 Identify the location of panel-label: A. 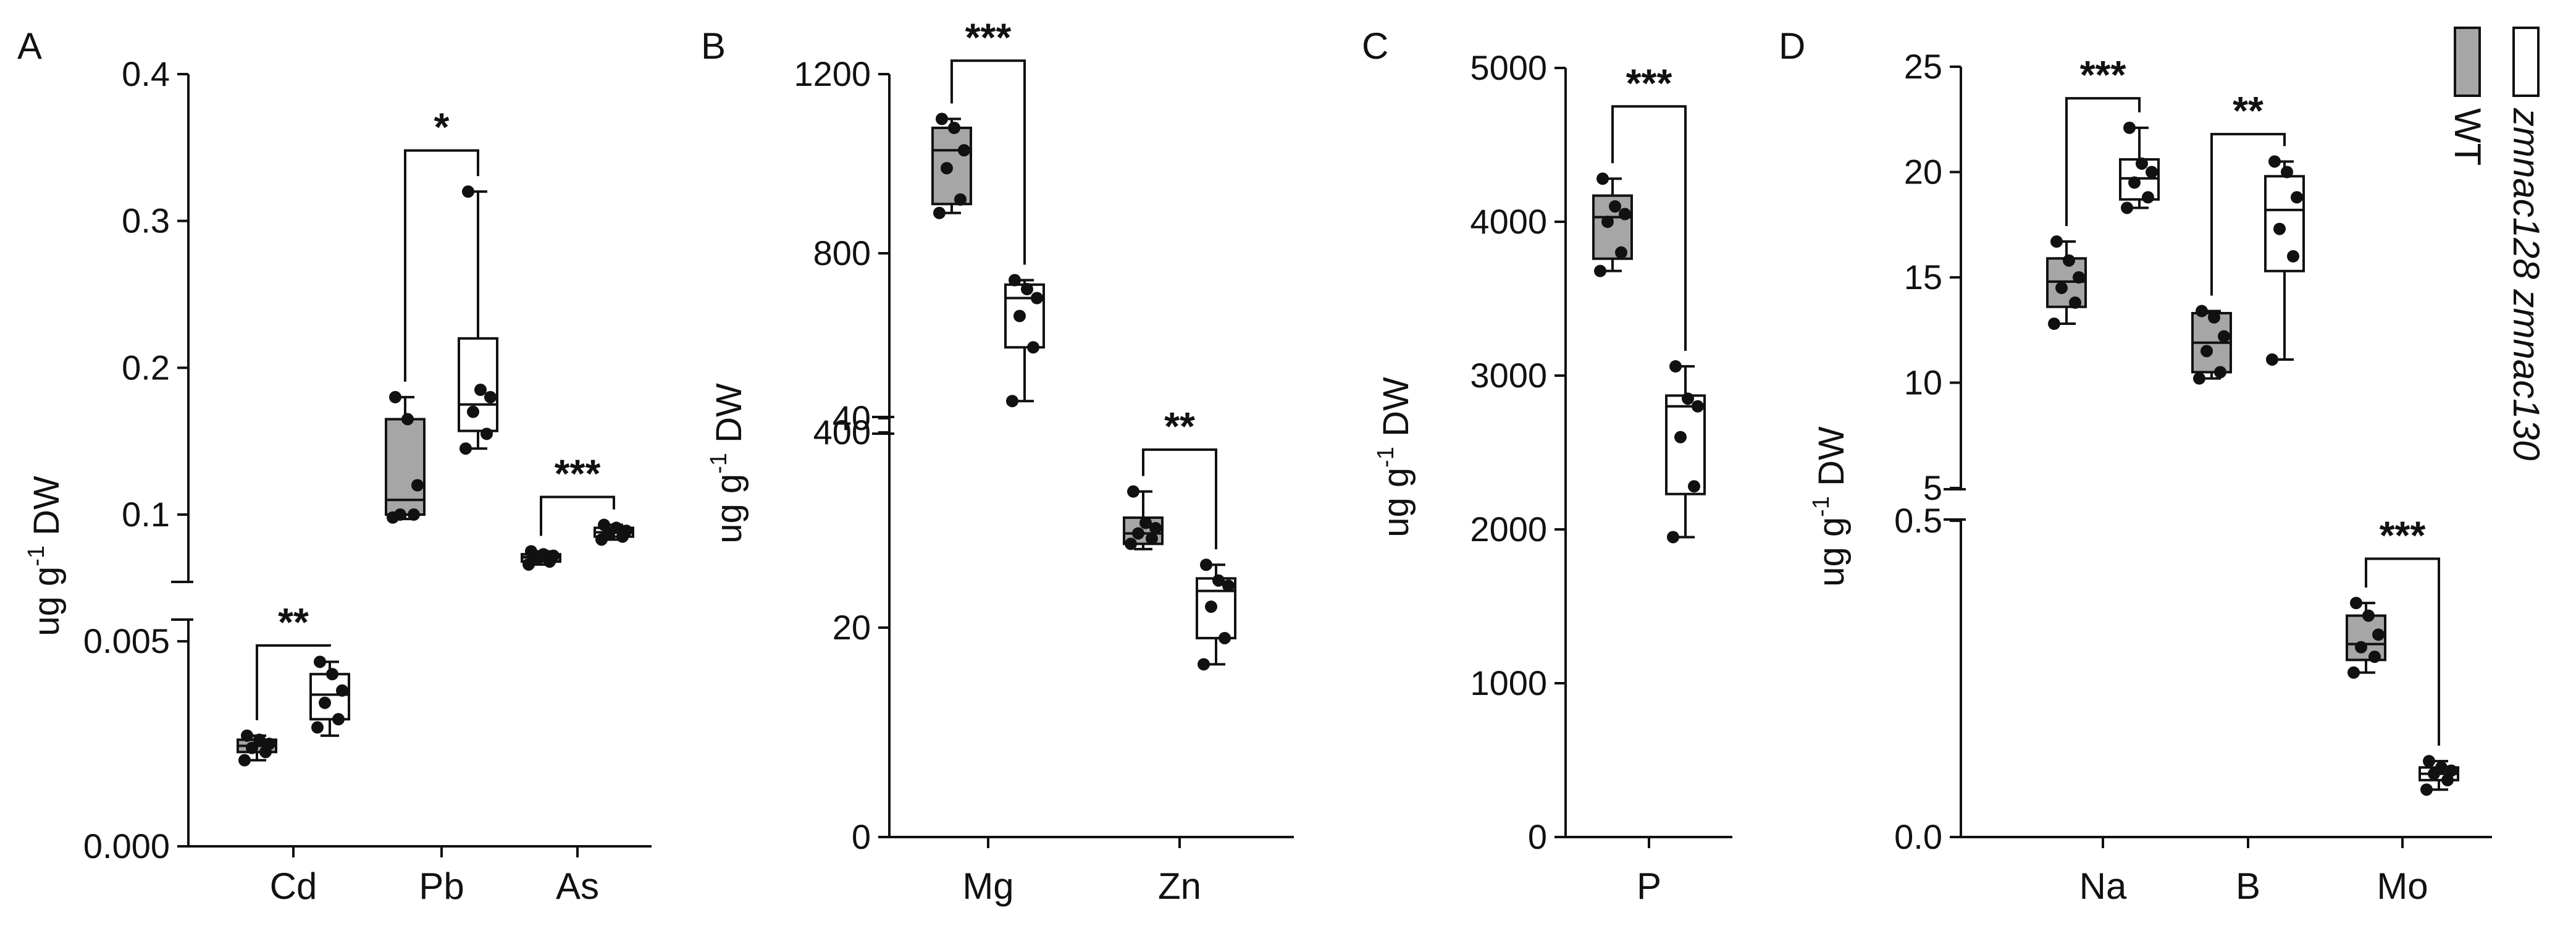
(30, 46).